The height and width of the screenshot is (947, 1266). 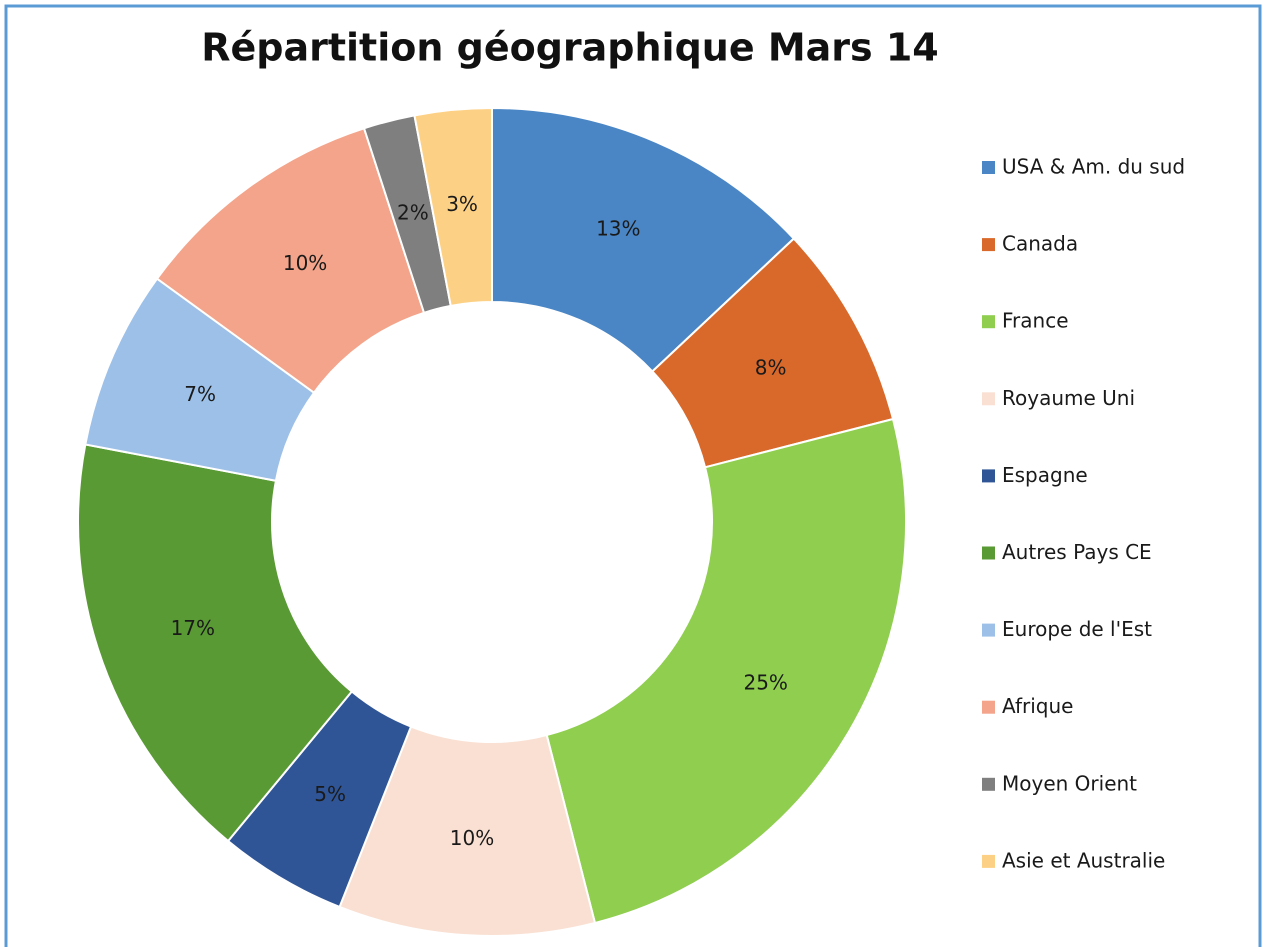 I want to click on data-label: 17%, so click(x=193, y=628).